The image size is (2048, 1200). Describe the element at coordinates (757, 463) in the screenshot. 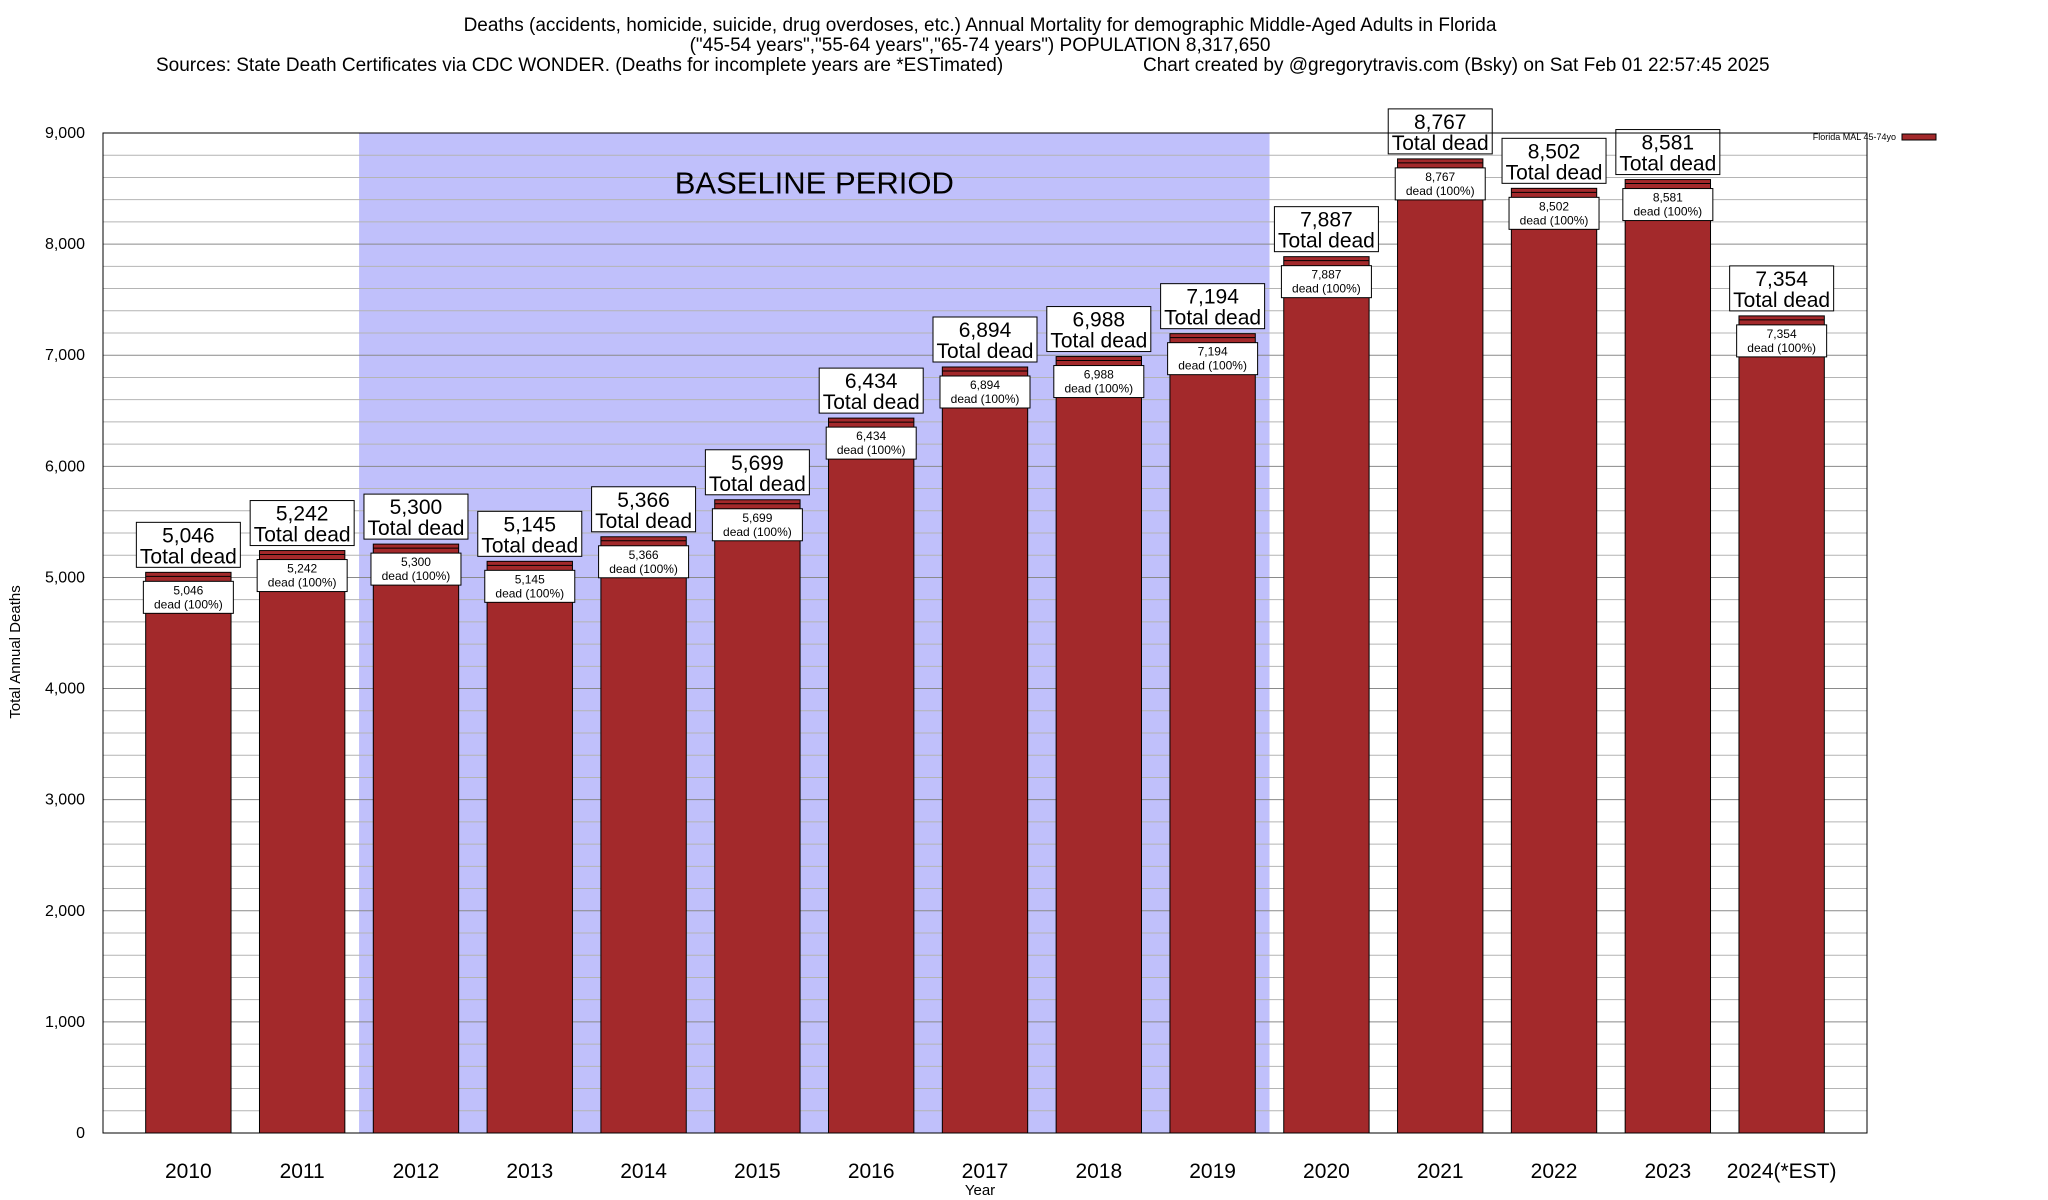

I see `total-value-label: 5,699` at that location.